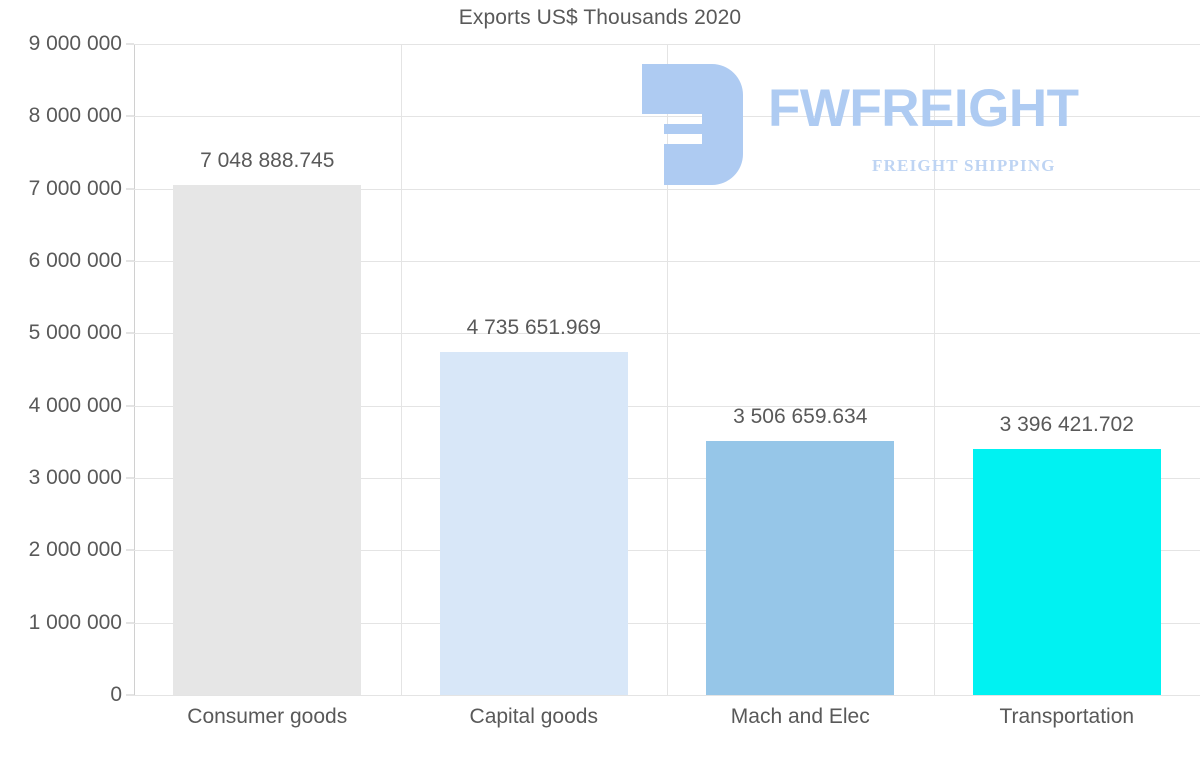 This screenshot has height=763, width=1200. I want to click on bar-value-label: 4 735 651.969, so click(533, 328).